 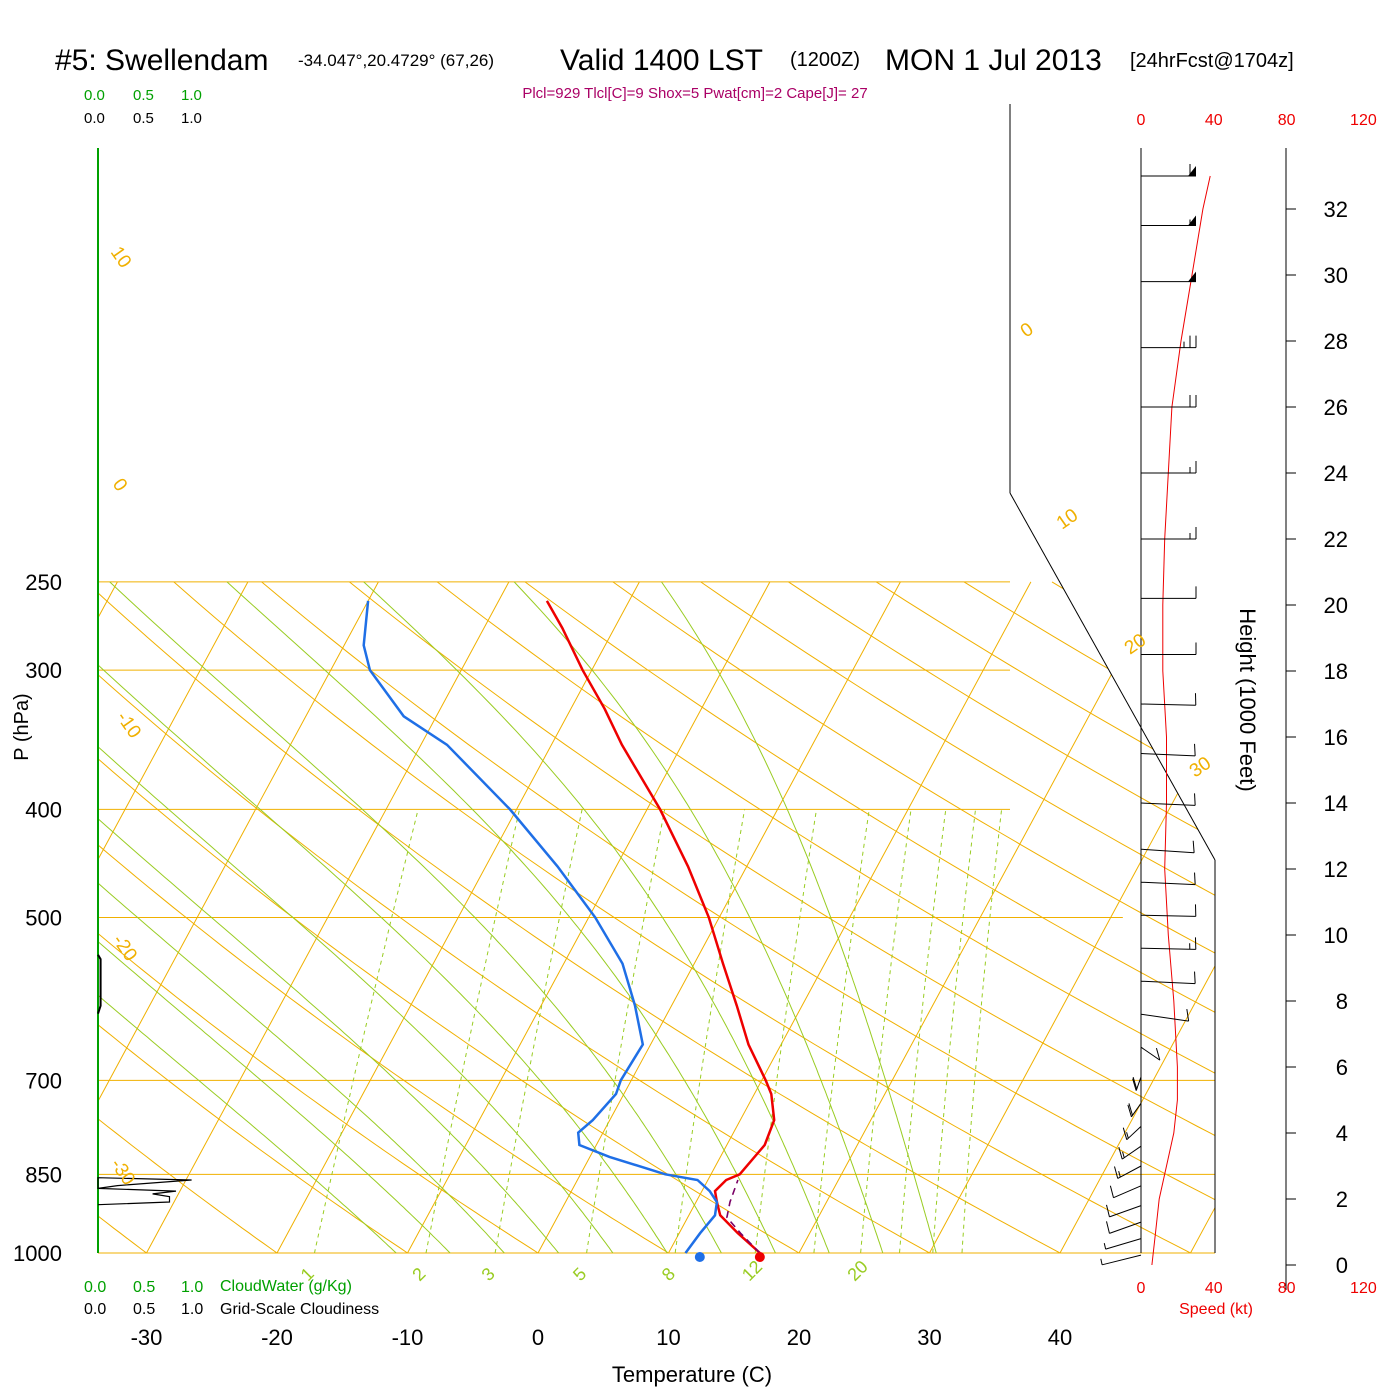 What do you see at coordinates (128, 725) in the screenshot?
I see `dry-adiabat-label: -10` at bounding box center [128, 725].